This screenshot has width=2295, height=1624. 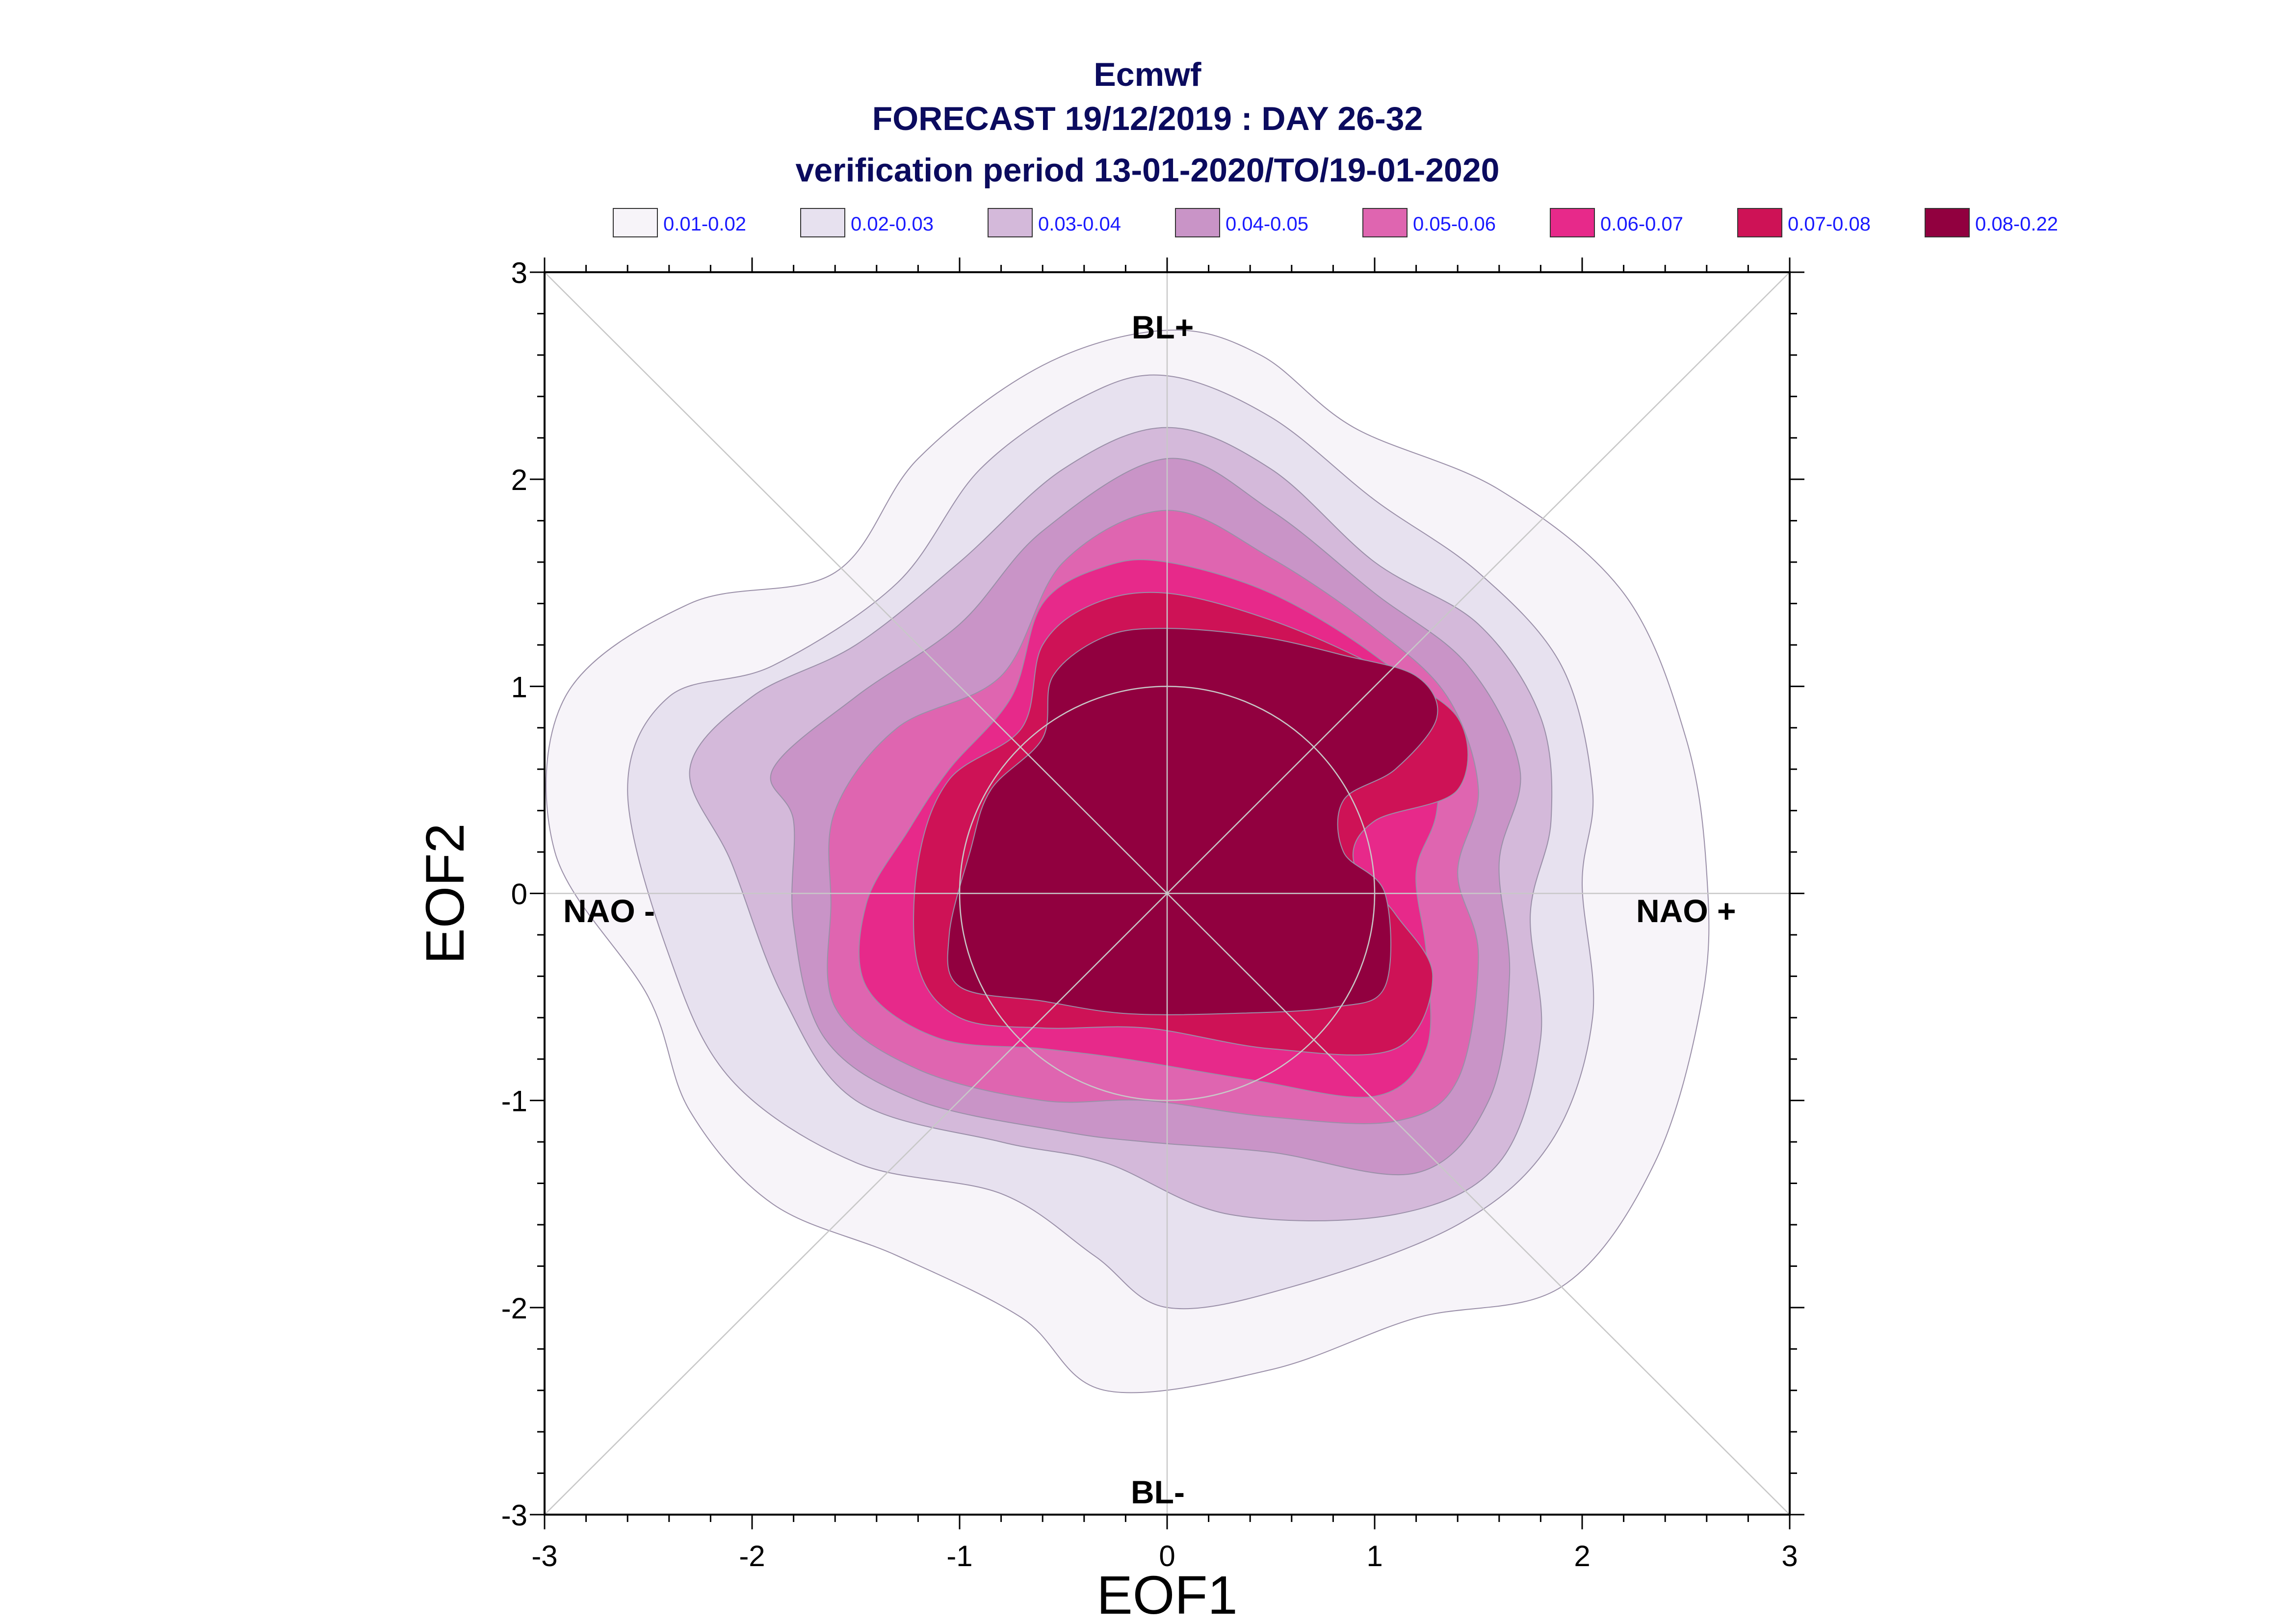 I want to click on legend-label: 0.05-0.06, so click(x=1454, y=224).